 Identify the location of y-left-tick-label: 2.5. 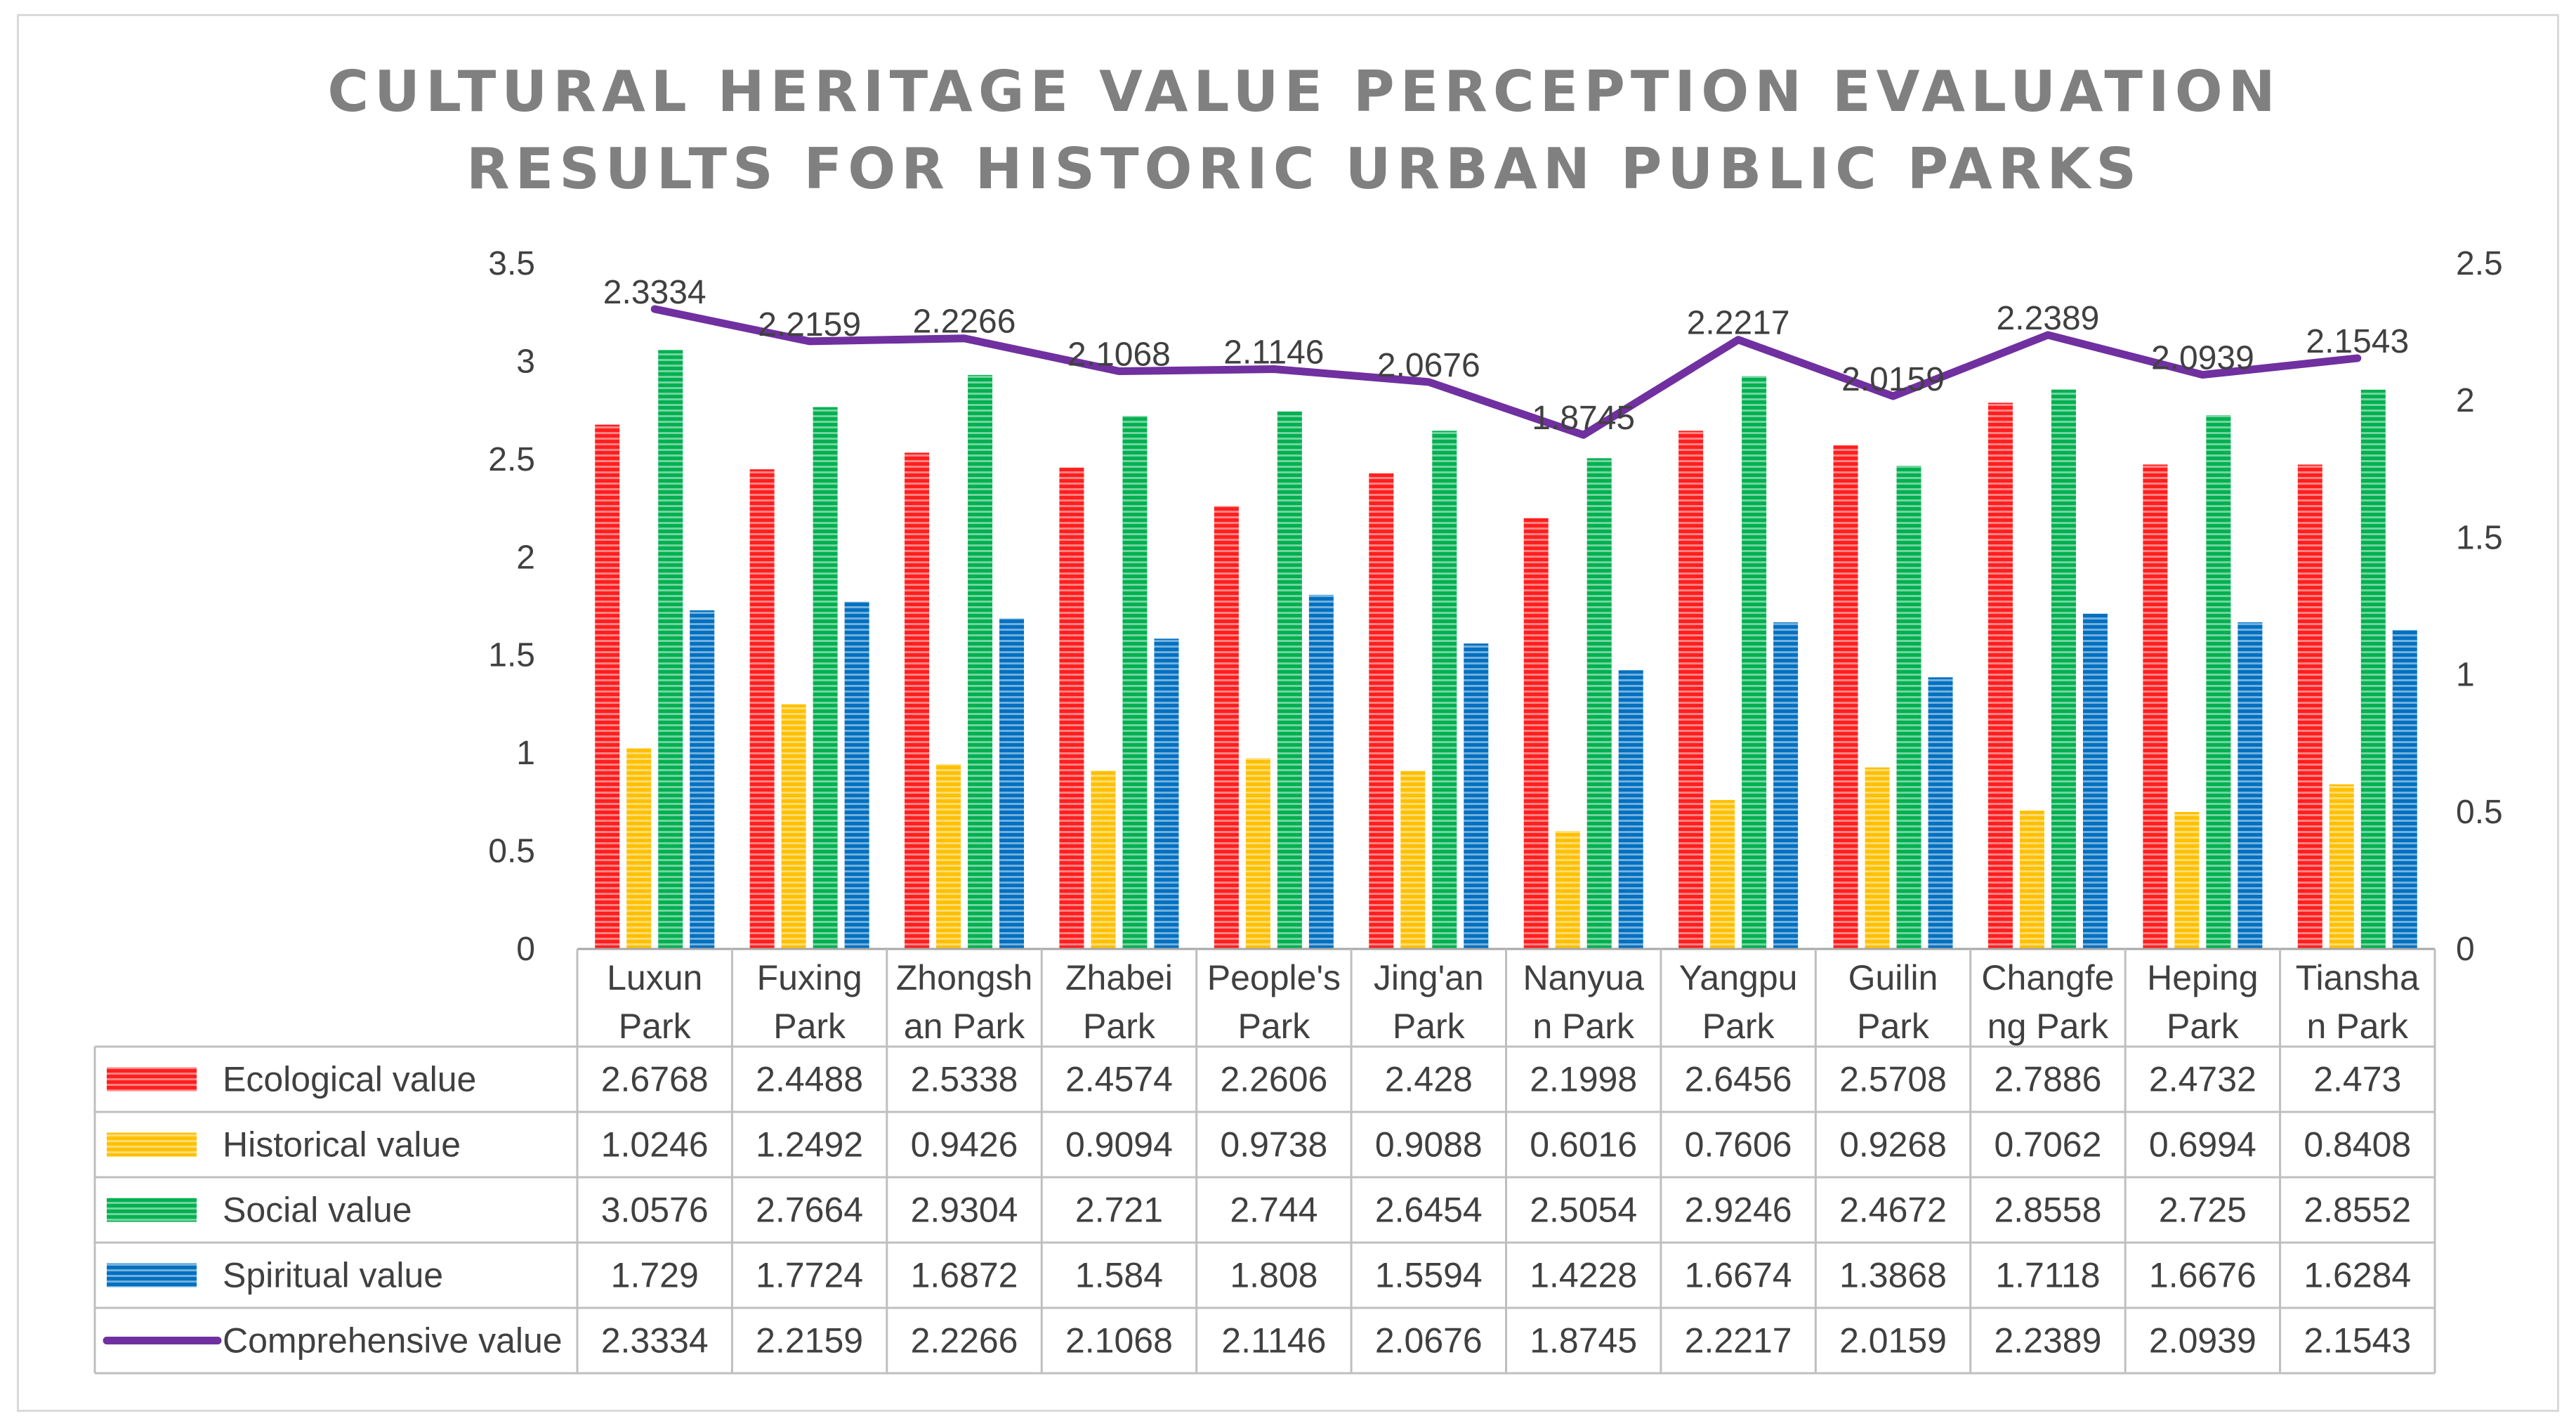
(511, 459).